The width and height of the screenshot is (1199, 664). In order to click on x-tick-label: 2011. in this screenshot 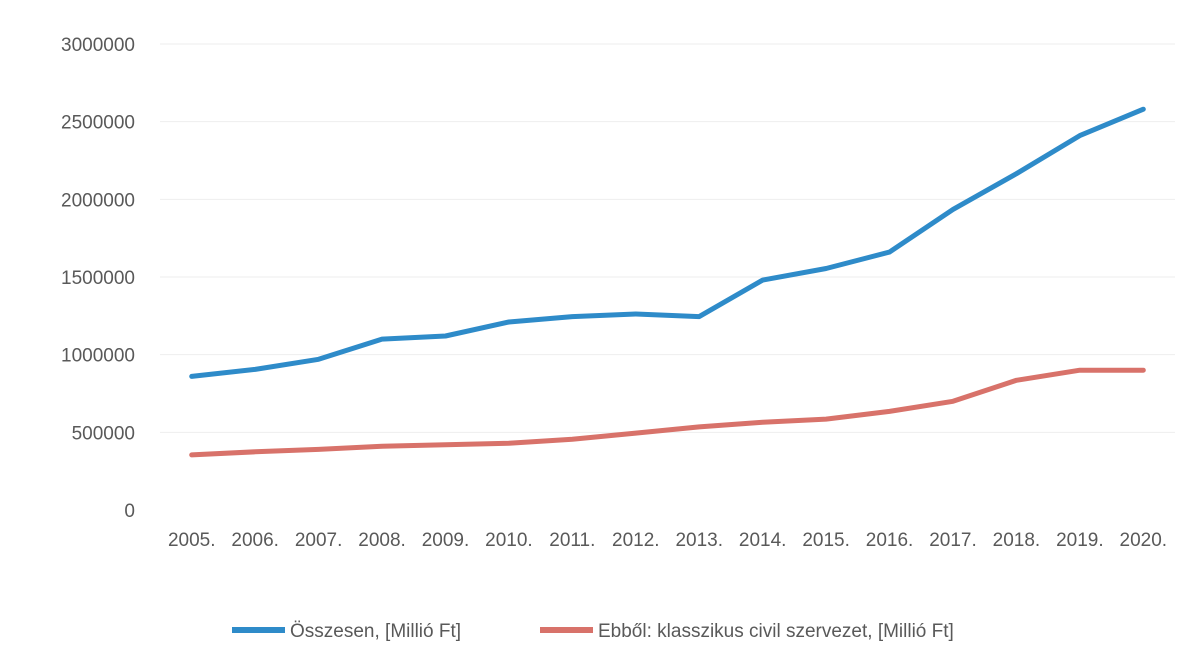, I will do `click(572, 540)`.